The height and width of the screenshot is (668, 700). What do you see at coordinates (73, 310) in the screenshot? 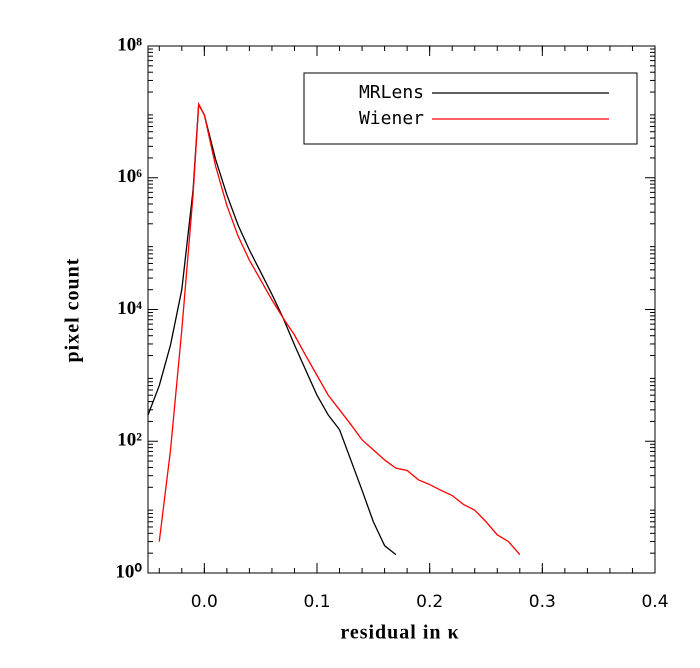
I see `y-axis-label: pixel count` at bounding box center [73, 310].